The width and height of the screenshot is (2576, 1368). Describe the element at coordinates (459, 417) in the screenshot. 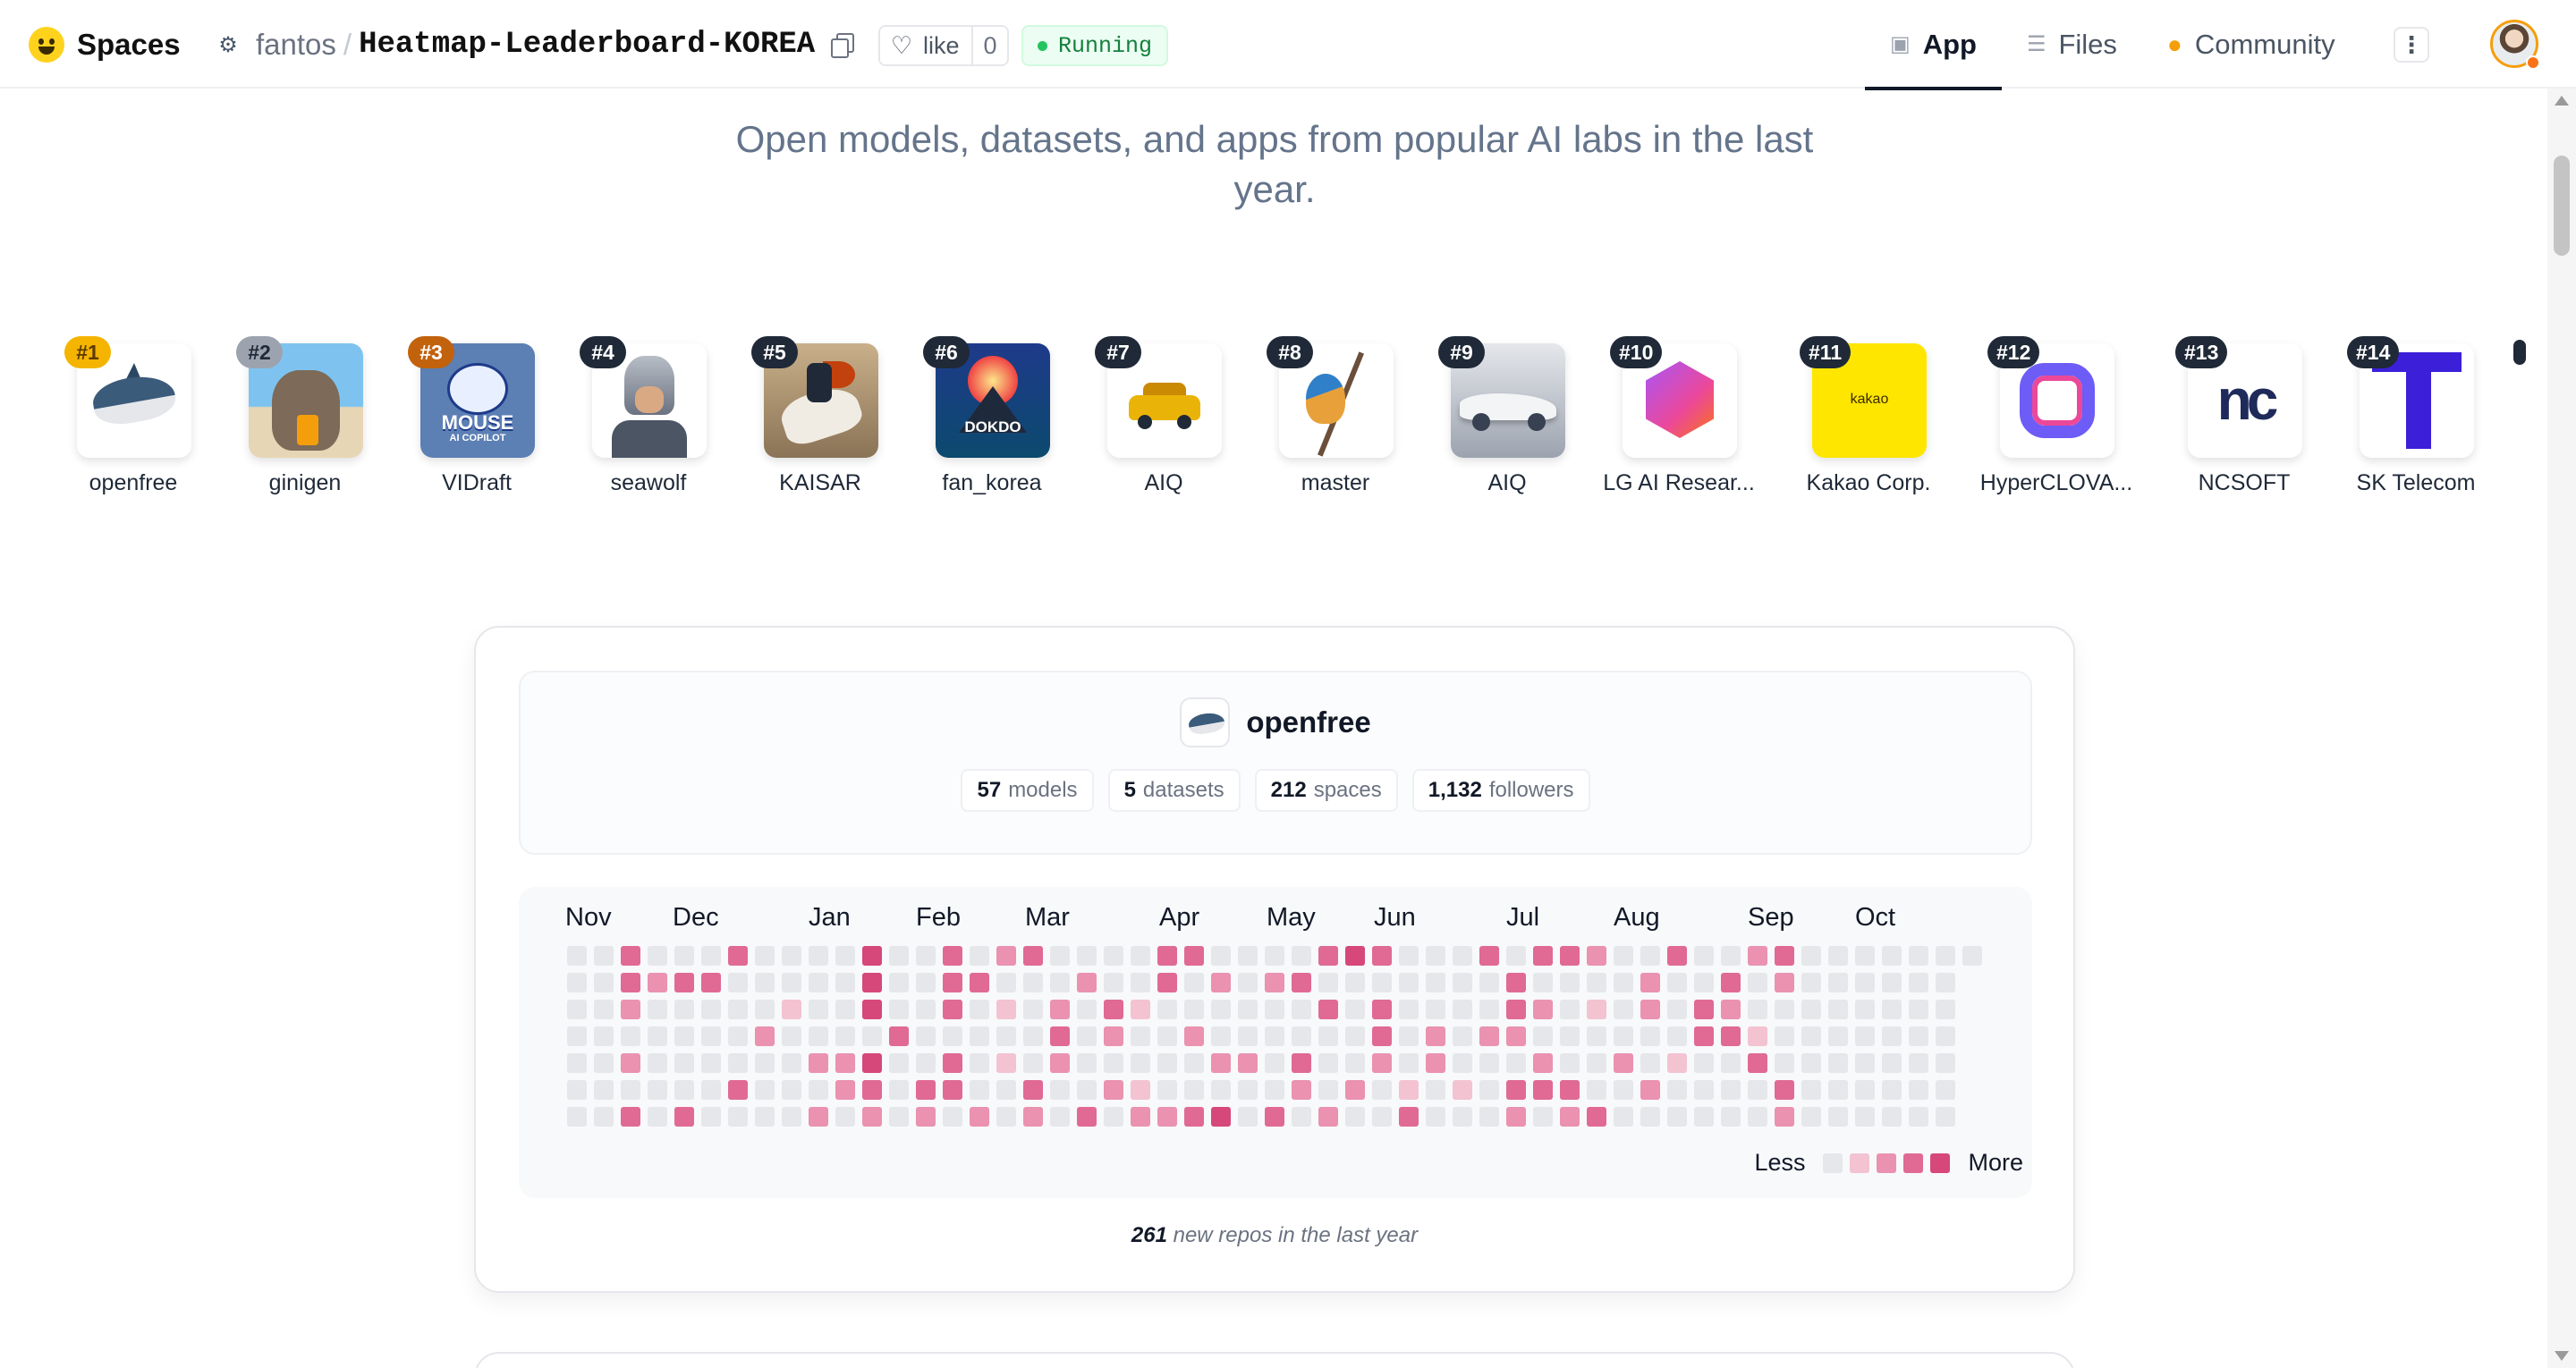

I see `leaderboard-item-3: #3 MOUSE AI COPILOT VIDraft` at that location.